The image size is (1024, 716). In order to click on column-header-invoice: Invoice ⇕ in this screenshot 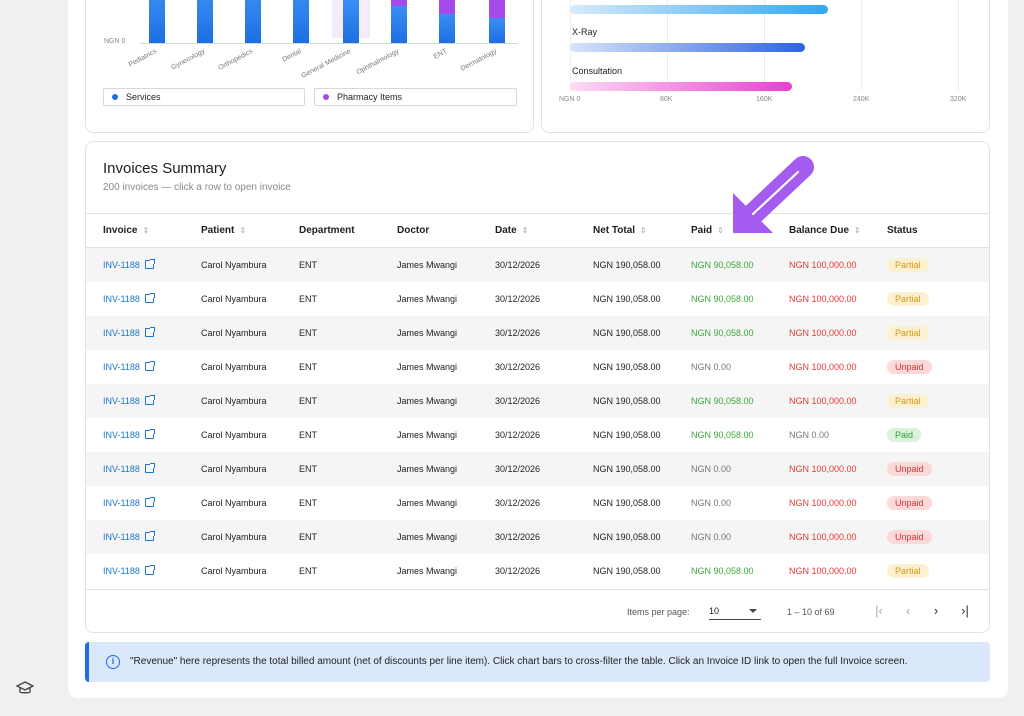, I will do `click(143, 230)`.